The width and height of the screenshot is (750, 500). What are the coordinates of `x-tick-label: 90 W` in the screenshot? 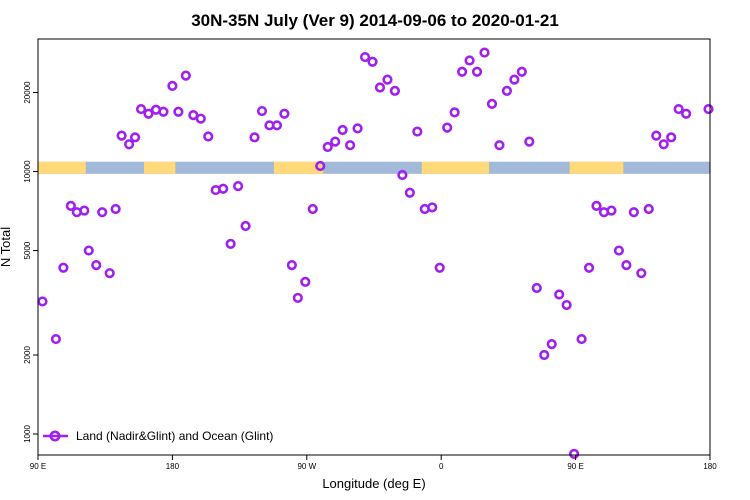 It's located at (306, 466).